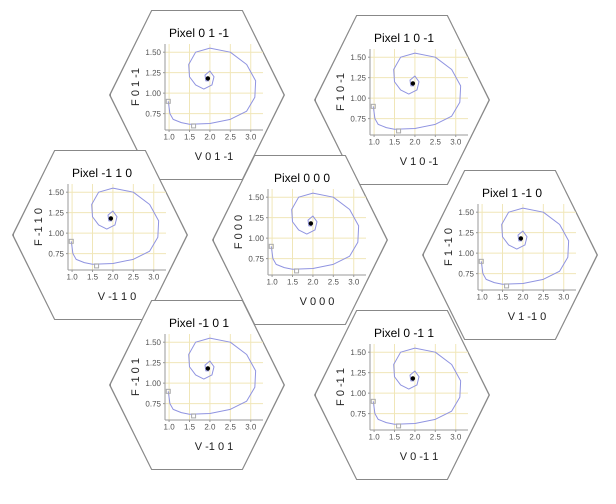 The image size is (616, 504). I want to click on x-axis-title: V 0 -1 1, so click(419, 457).